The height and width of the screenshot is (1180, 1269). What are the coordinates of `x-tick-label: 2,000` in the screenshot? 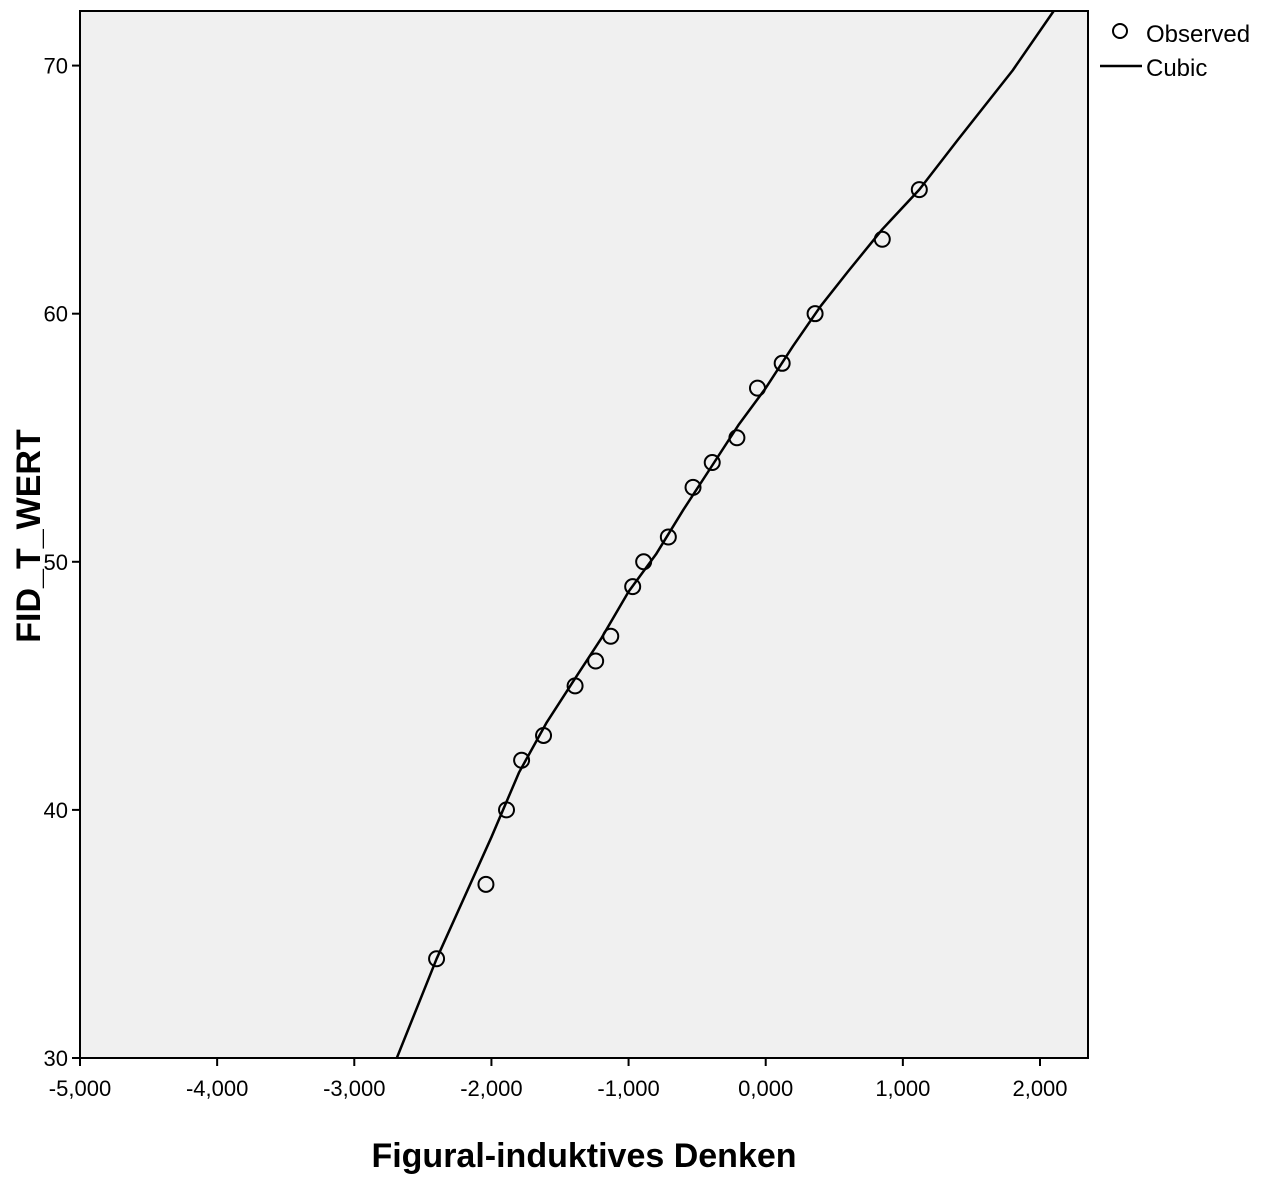 It's located at (1039, 1088).